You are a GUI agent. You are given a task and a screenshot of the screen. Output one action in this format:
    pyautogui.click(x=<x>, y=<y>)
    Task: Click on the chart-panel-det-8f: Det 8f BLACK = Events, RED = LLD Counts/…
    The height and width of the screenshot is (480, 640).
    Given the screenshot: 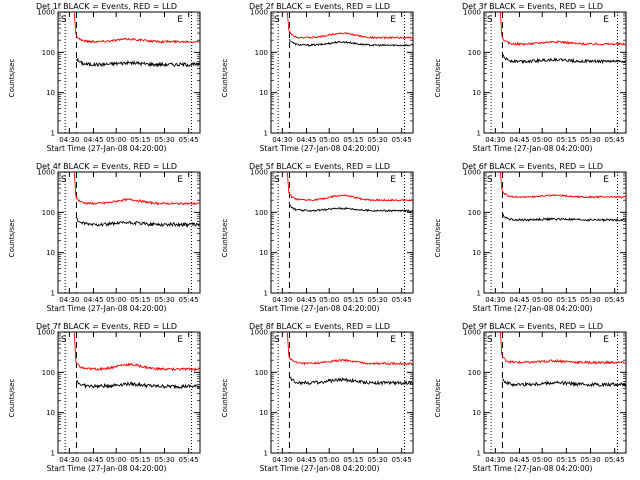 What is the action you would take?
    pyautogui.click(x=319, y=400)
    